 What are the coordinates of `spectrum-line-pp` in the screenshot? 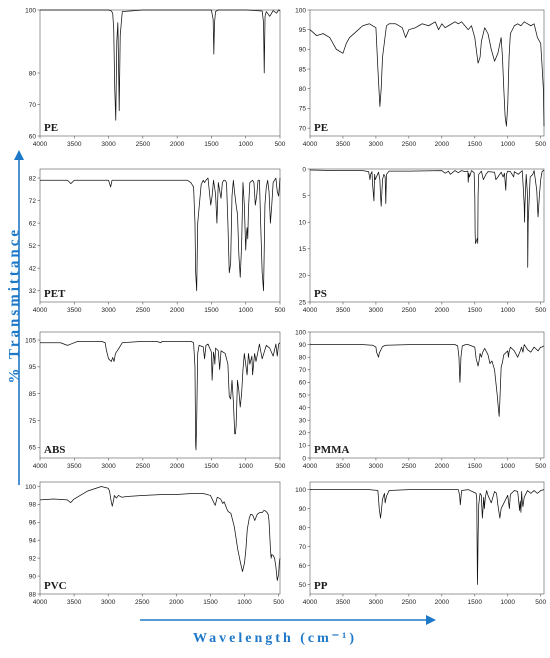 It's located at (427, 537).